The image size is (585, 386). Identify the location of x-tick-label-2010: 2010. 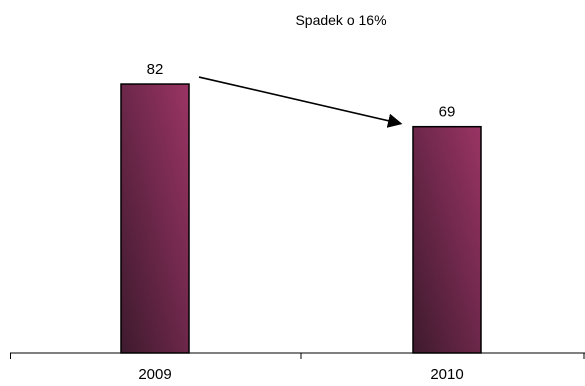
(446, 373).